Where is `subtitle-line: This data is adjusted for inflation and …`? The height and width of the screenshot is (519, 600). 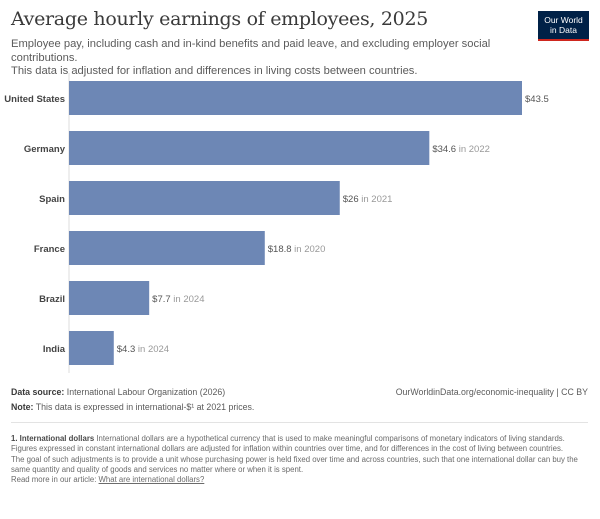 subtitle-line: This data is adjusted for inflation and … is located at coordinates (214, 71).